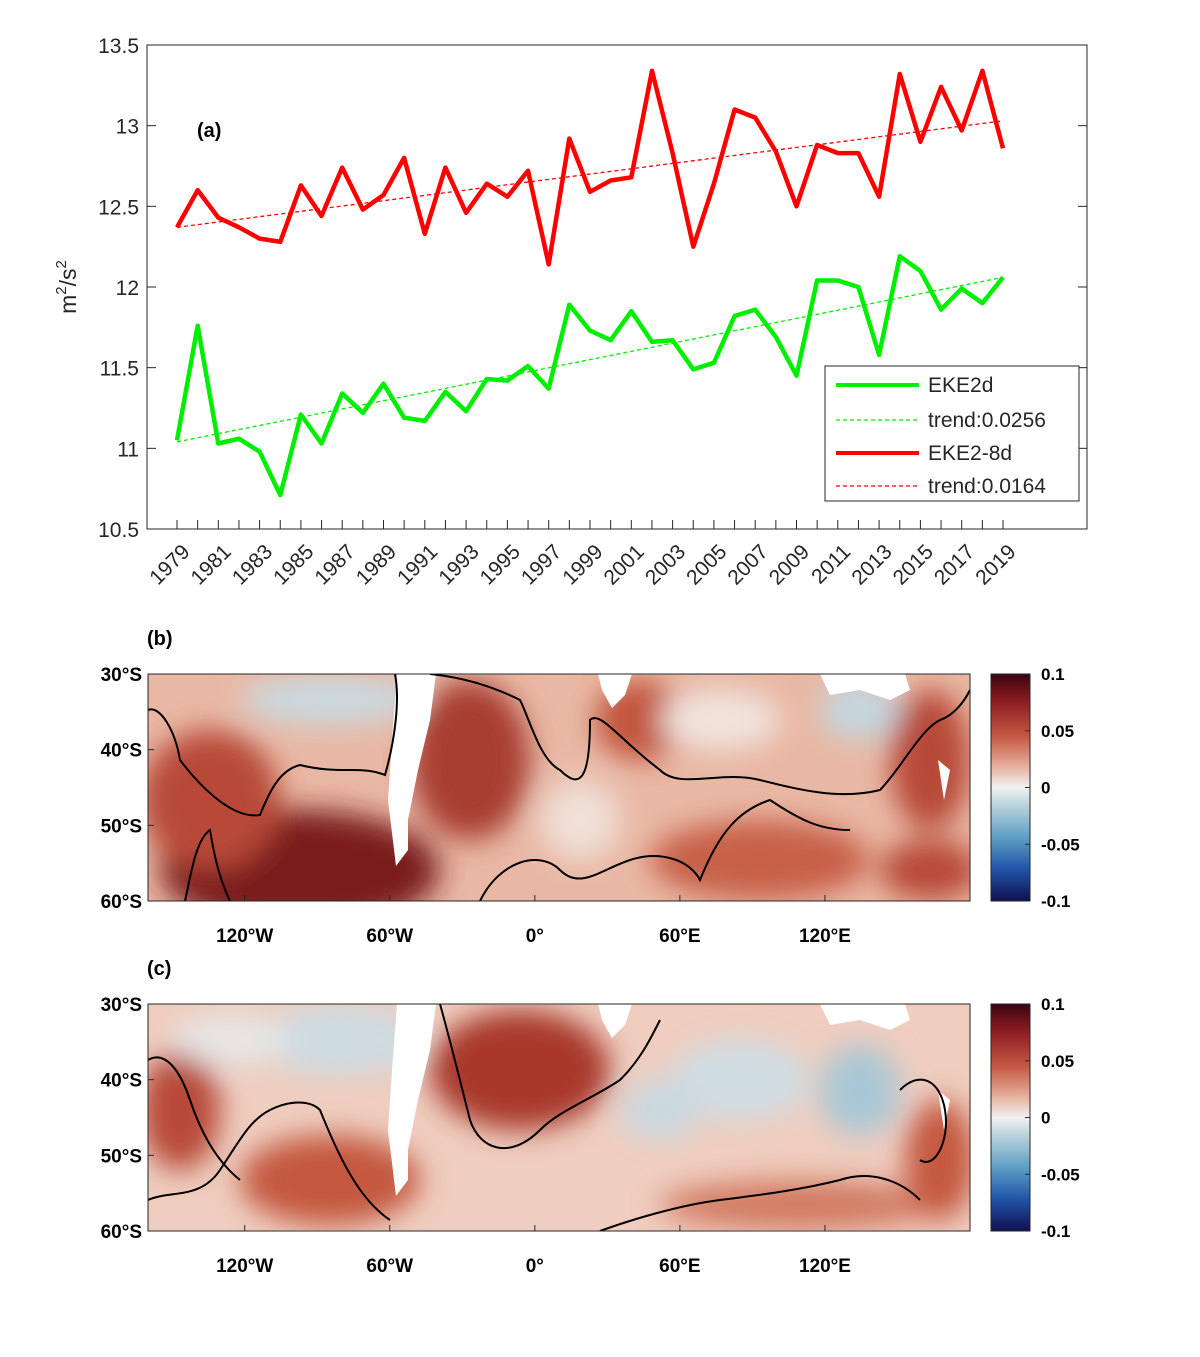  Describe the element at coordinates (121, 751) in the screenshot. I see `map-lat-label-b-1: 40°S` at that location.